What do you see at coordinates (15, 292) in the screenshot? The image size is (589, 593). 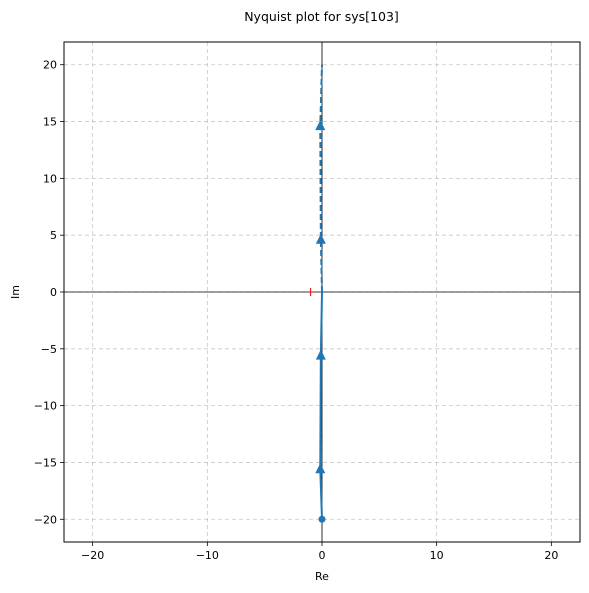 I see `y-axis-label: Im` at bounding box center [15, 292].